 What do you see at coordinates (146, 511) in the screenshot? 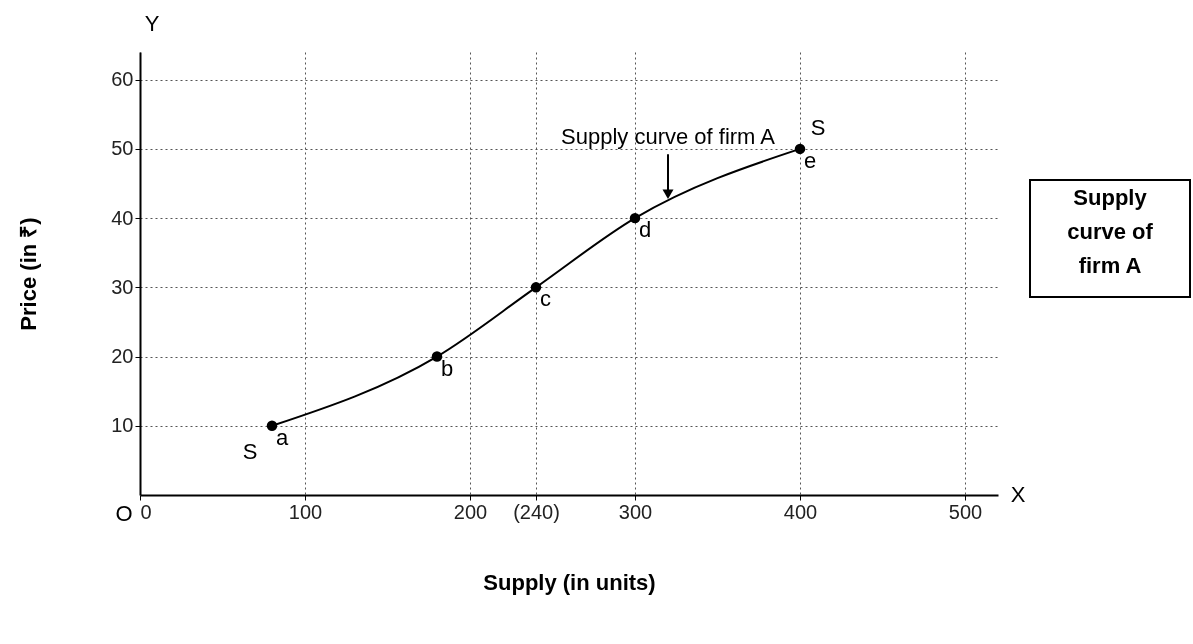
I see `x-tick-label: 0` at bounding box center [146, 511].